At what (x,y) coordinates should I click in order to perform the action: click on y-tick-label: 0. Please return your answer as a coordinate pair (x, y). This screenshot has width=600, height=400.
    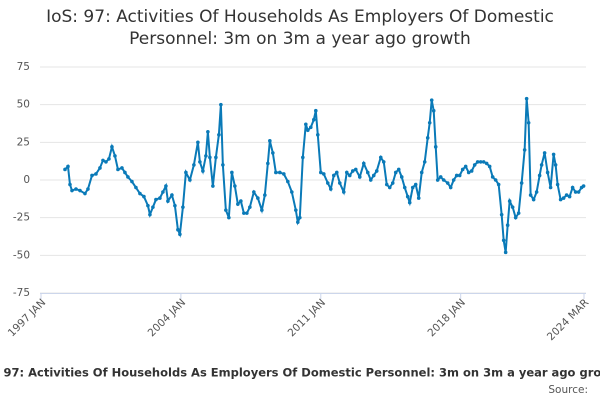
    Looking at the image, I should click on (26, 180).